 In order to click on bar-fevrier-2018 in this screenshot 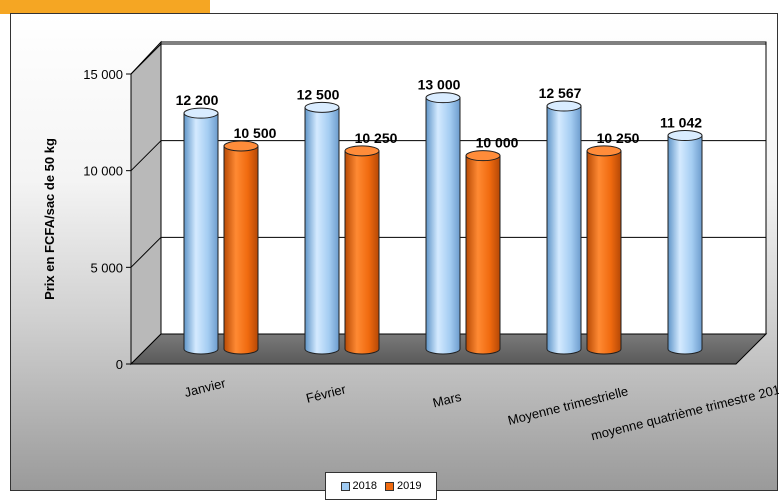, I will do `click(322, 228)`.